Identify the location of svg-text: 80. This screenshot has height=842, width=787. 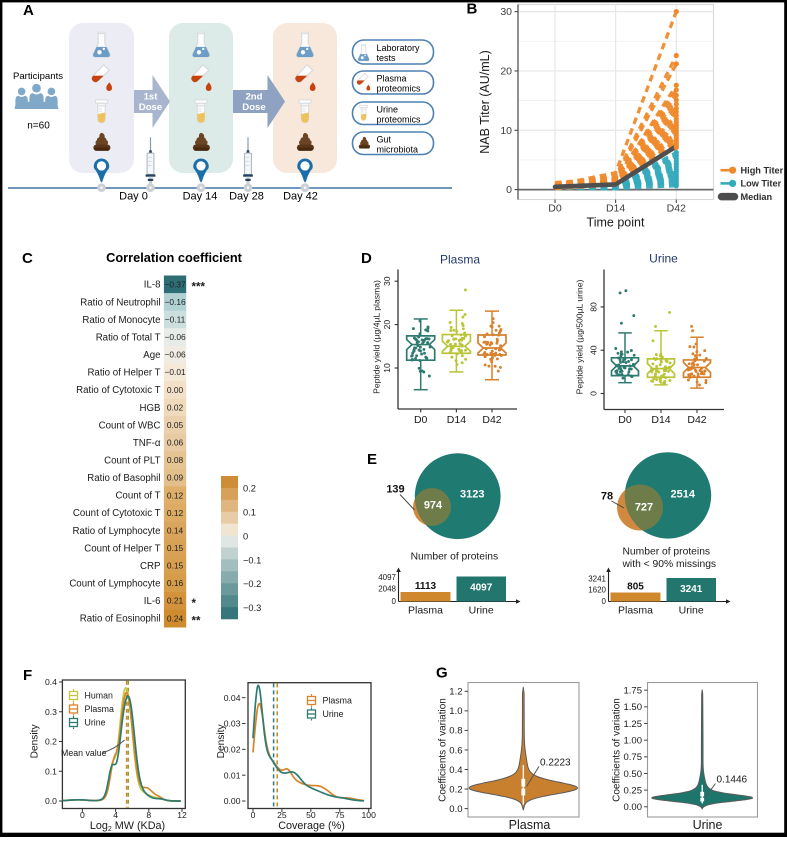
(594, 307).